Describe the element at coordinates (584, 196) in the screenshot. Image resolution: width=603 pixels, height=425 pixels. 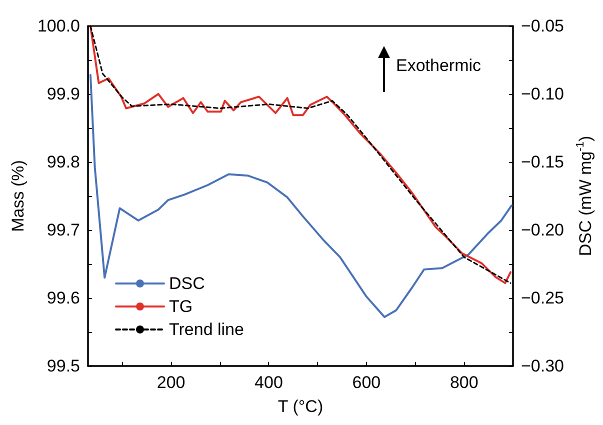
I see `y2-axis-title: DSC (mW mg-1)` at that location.